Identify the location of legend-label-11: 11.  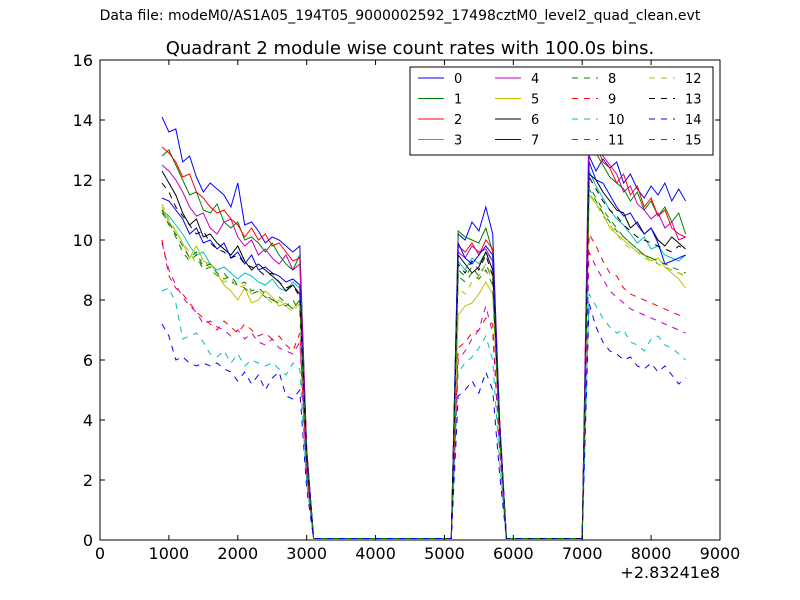
(616, 141).